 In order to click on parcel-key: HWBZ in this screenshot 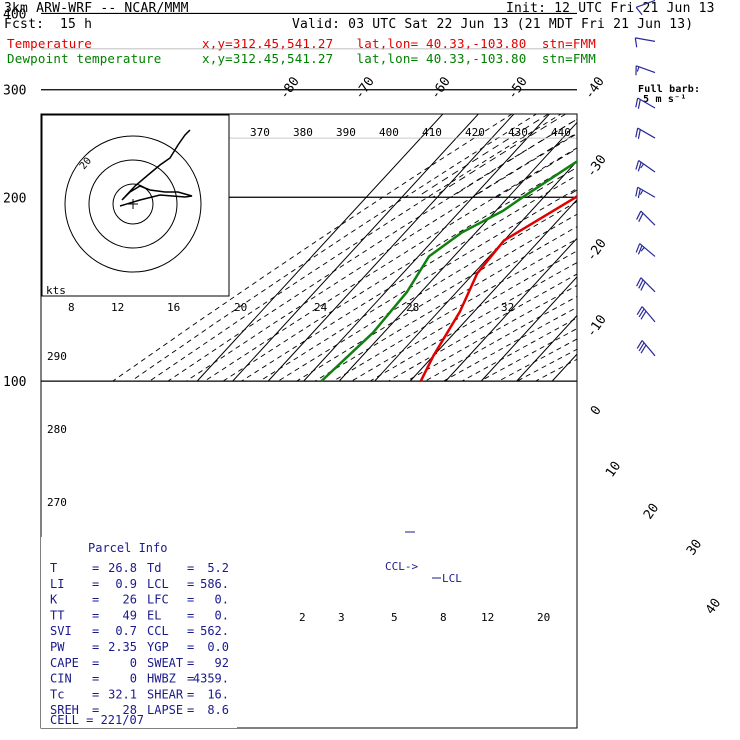, I will do `click(161, 679)`.